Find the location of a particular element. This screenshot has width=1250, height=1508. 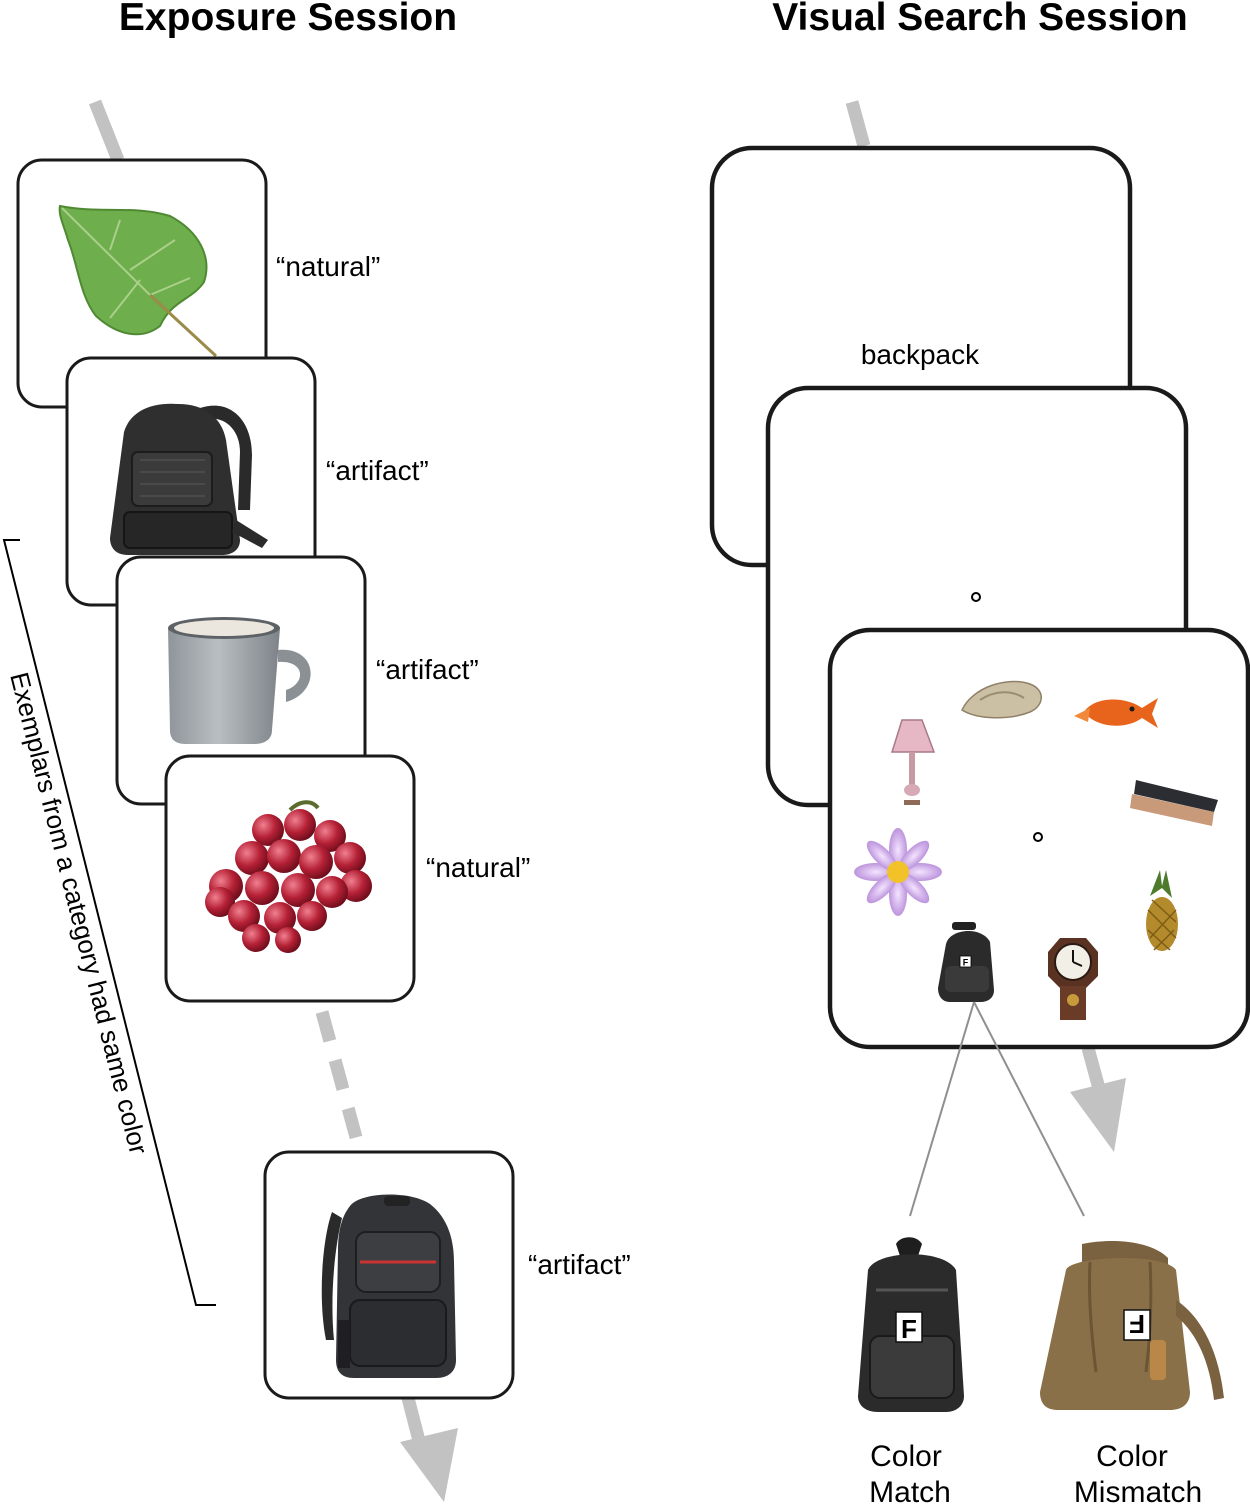

brush-icon is located at coordinates (1174, 803).